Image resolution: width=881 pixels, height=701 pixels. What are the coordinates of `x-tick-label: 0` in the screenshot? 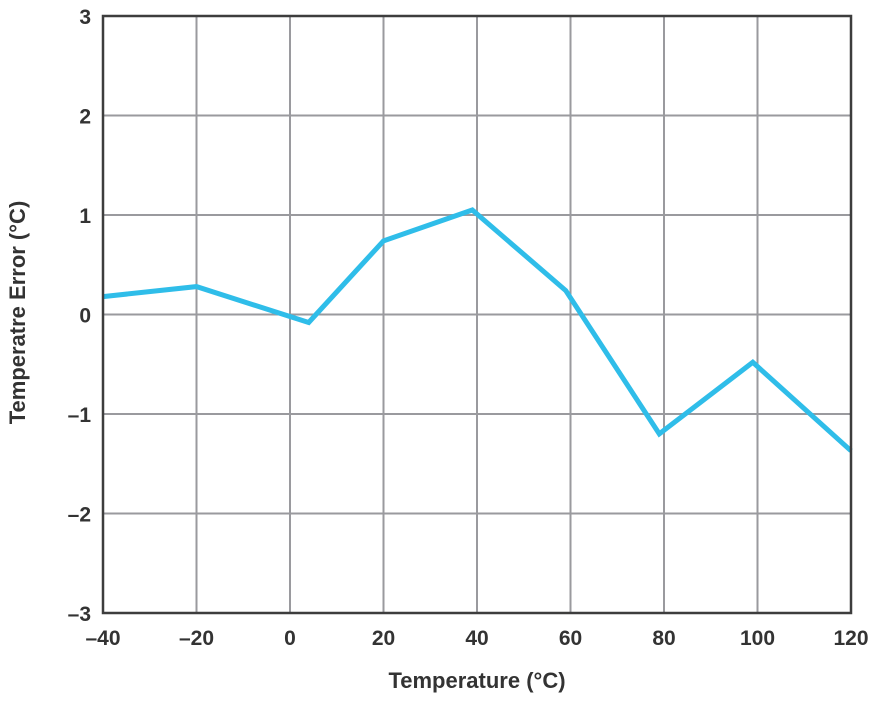 It's located at (290, 638).